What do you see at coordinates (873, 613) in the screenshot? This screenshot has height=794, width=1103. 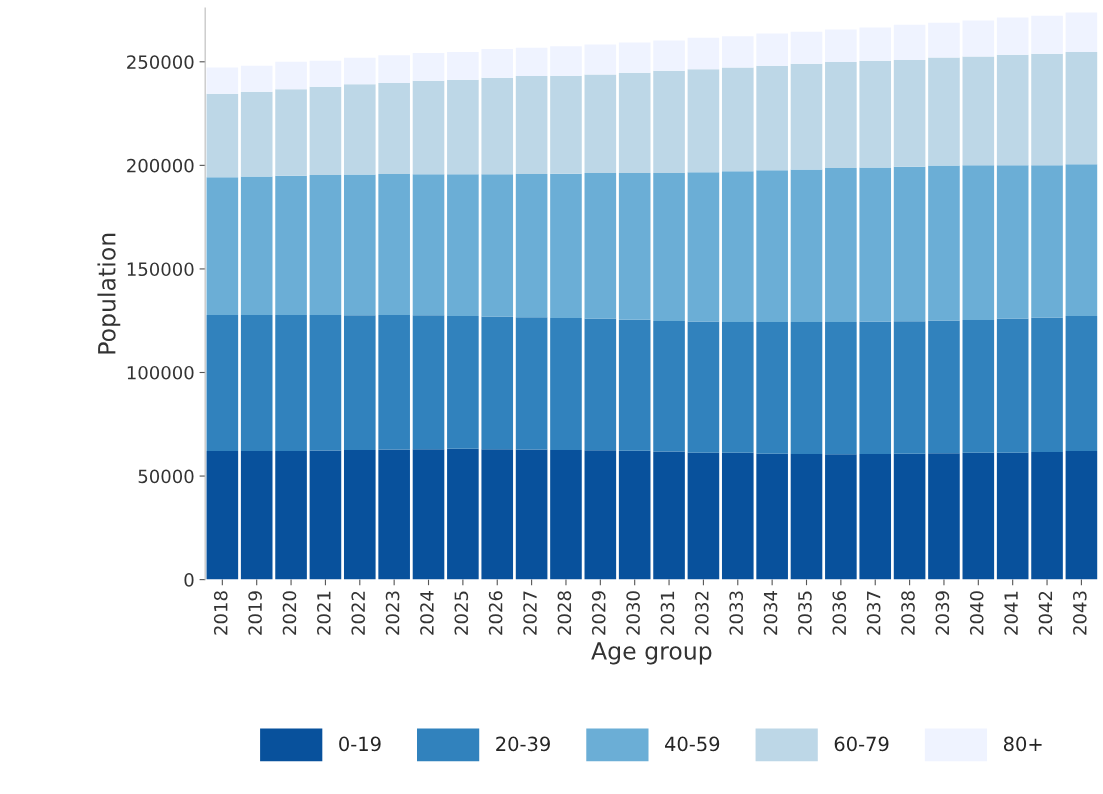 I see `x-tick-label: 2037` at bounding box center [873, 613].